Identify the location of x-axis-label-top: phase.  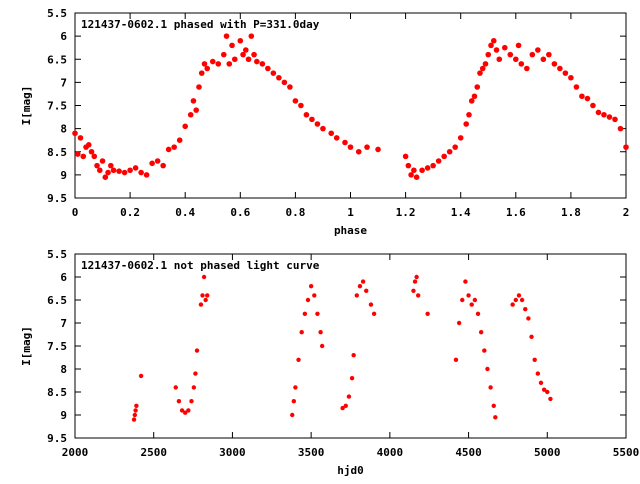
(350, 230).